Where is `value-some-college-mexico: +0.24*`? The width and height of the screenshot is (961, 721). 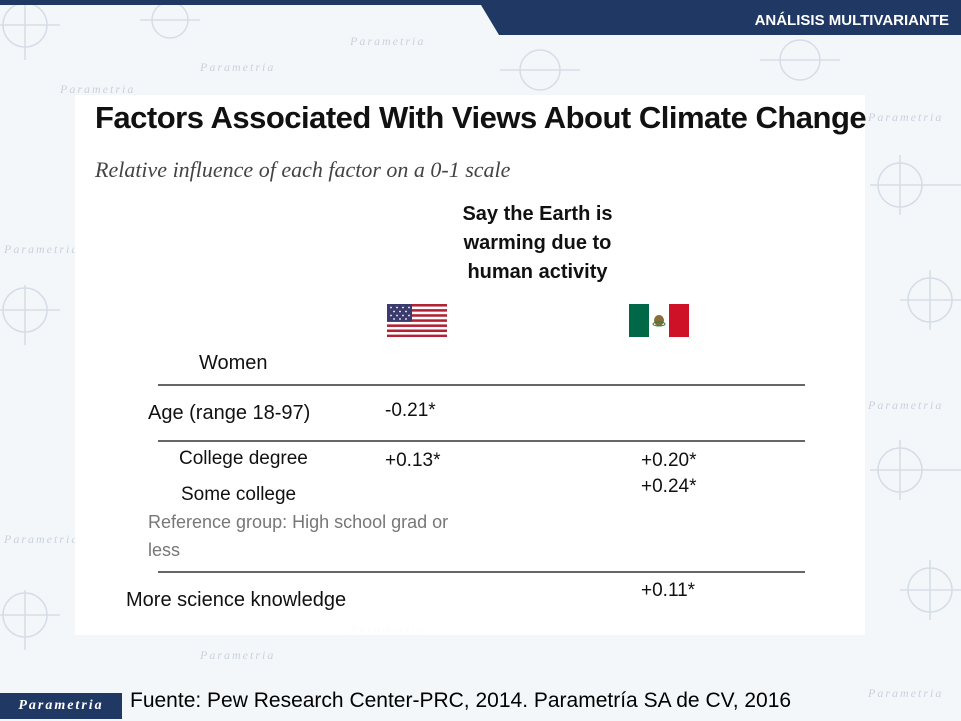 value-some-college-mexico: +0.24* is located at coordinates (669, 486).